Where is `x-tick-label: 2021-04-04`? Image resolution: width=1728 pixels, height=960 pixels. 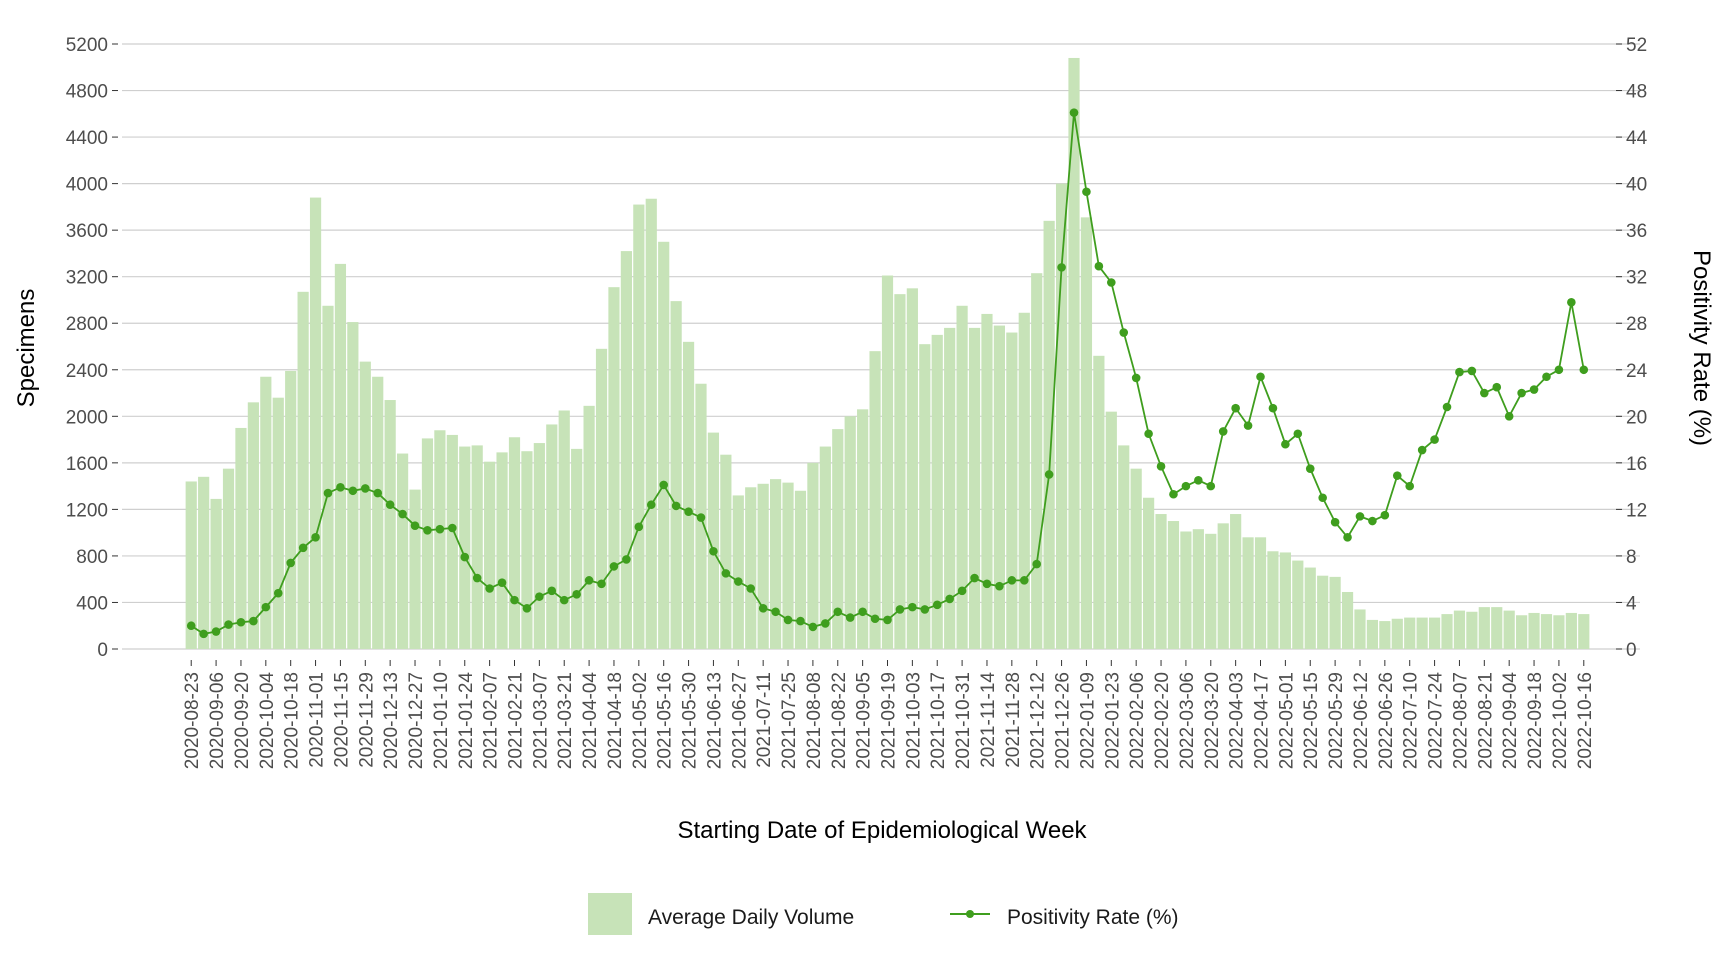 x-tick-label: 2021-04-04 is located at coordinates (590, 721).